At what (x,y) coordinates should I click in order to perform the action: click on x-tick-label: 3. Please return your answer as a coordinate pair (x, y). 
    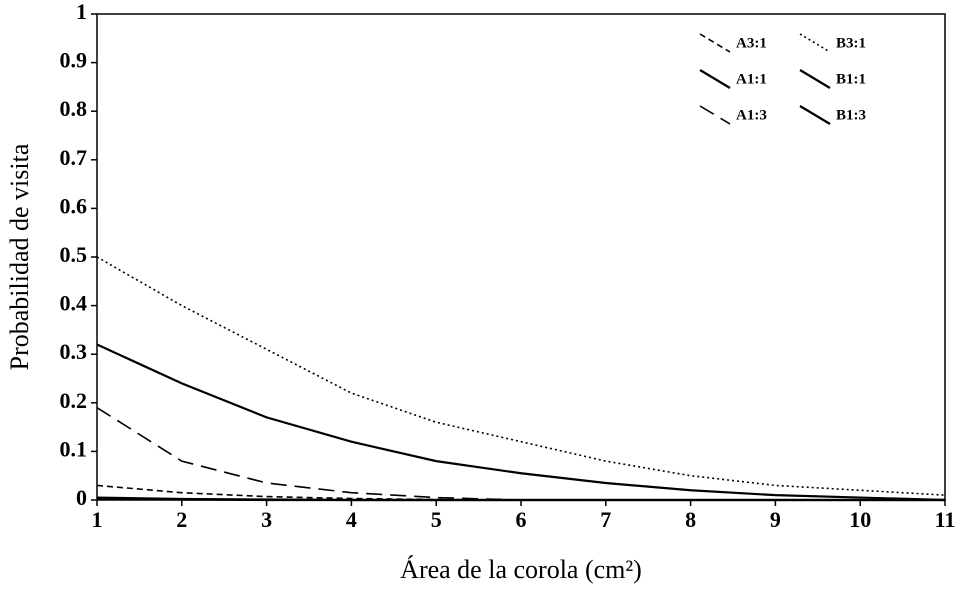
    Looking at the image, I should click on (266, 519).